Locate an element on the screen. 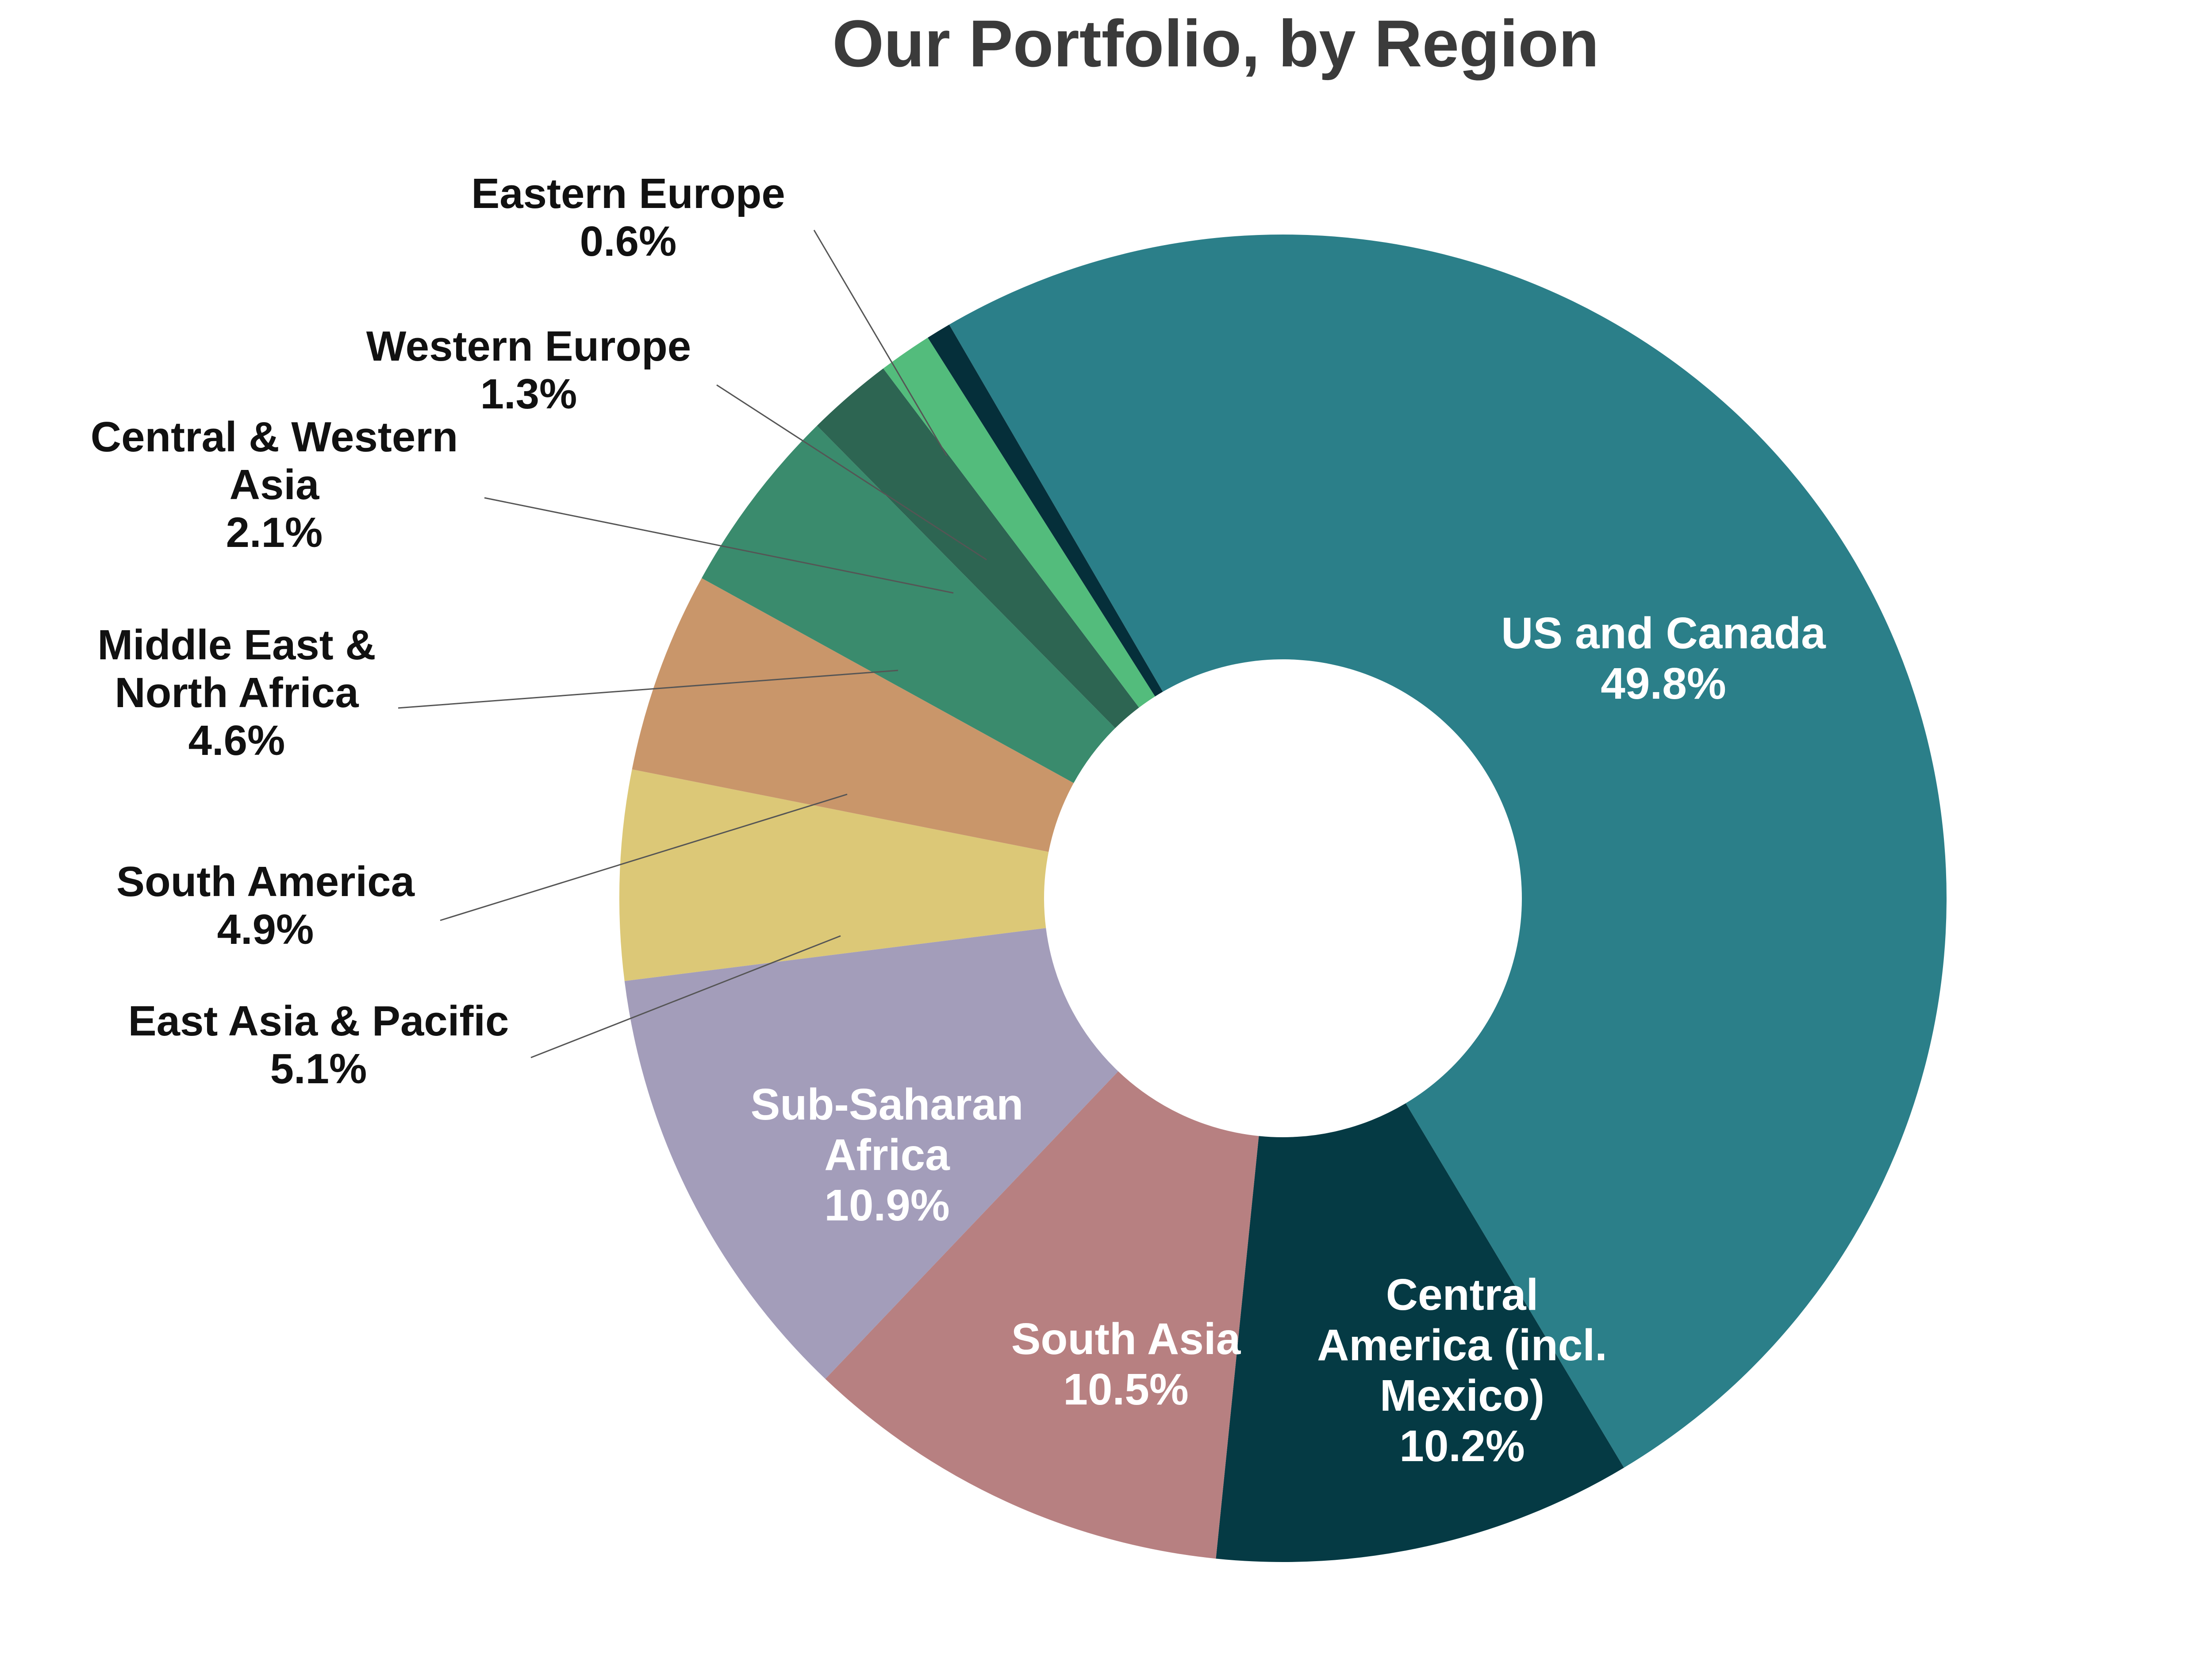  slice-label-western-europe: Western Europe 1.3% is located at coordinates (528, 370).